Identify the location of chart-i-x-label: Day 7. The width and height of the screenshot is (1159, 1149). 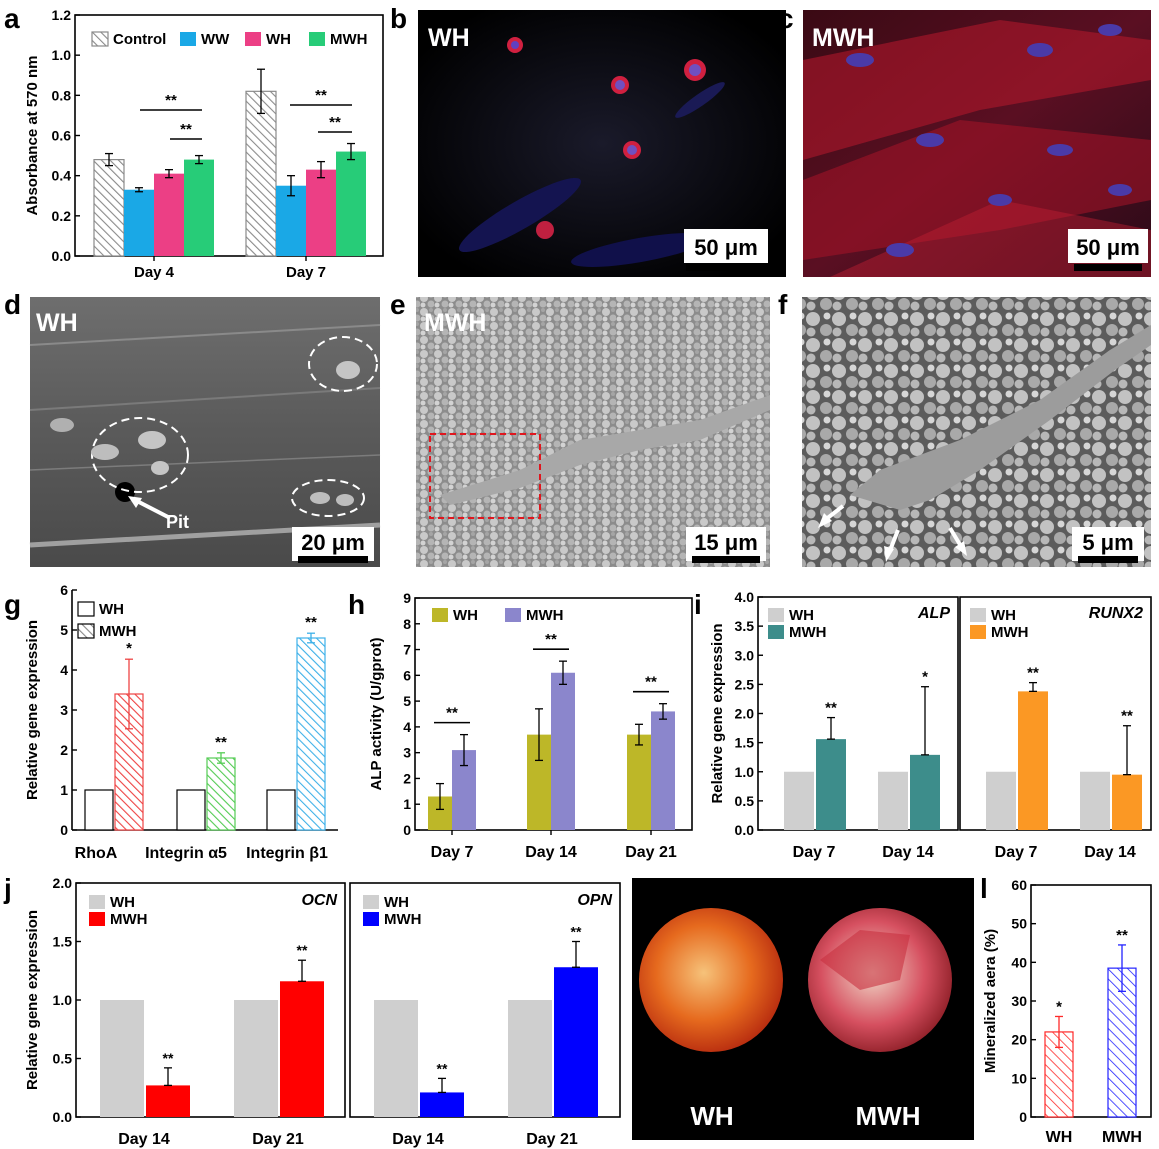
(1016, 852).